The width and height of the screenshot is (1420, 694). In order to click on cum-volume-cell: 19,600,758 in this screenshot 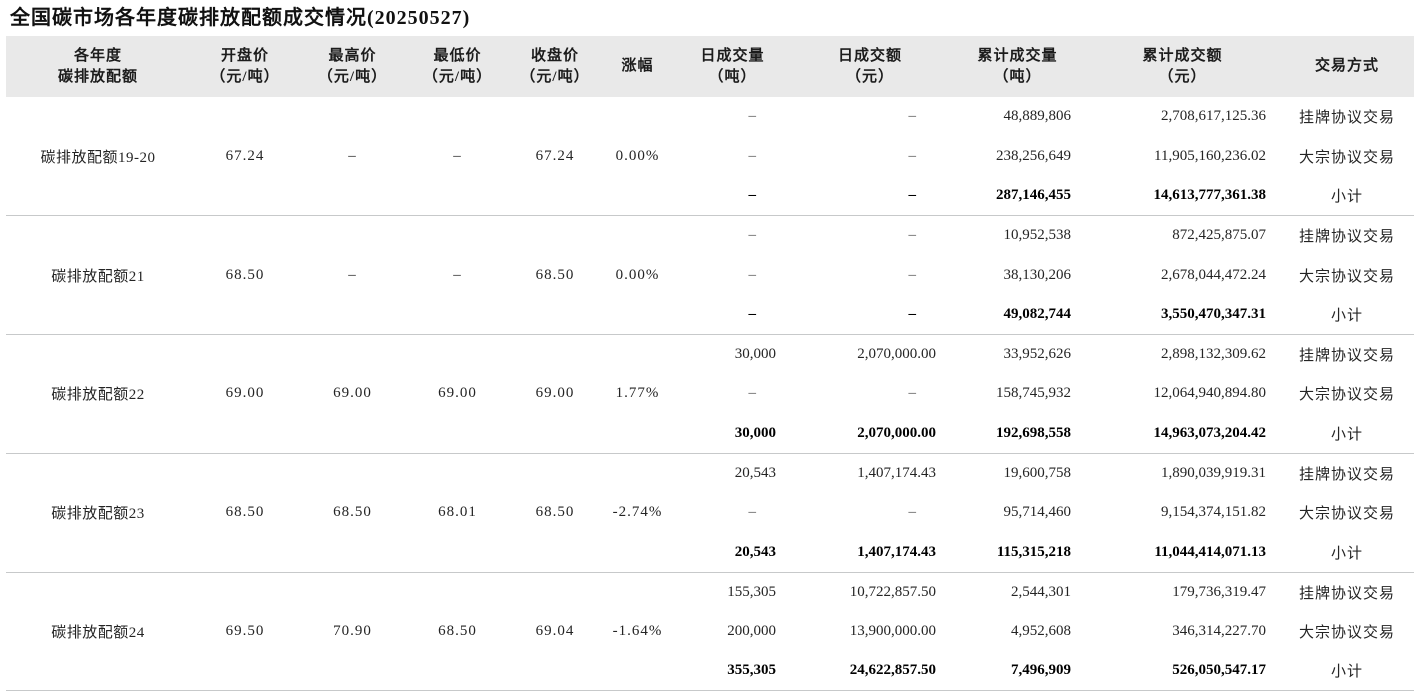, I will do `click(1037, 472)`.